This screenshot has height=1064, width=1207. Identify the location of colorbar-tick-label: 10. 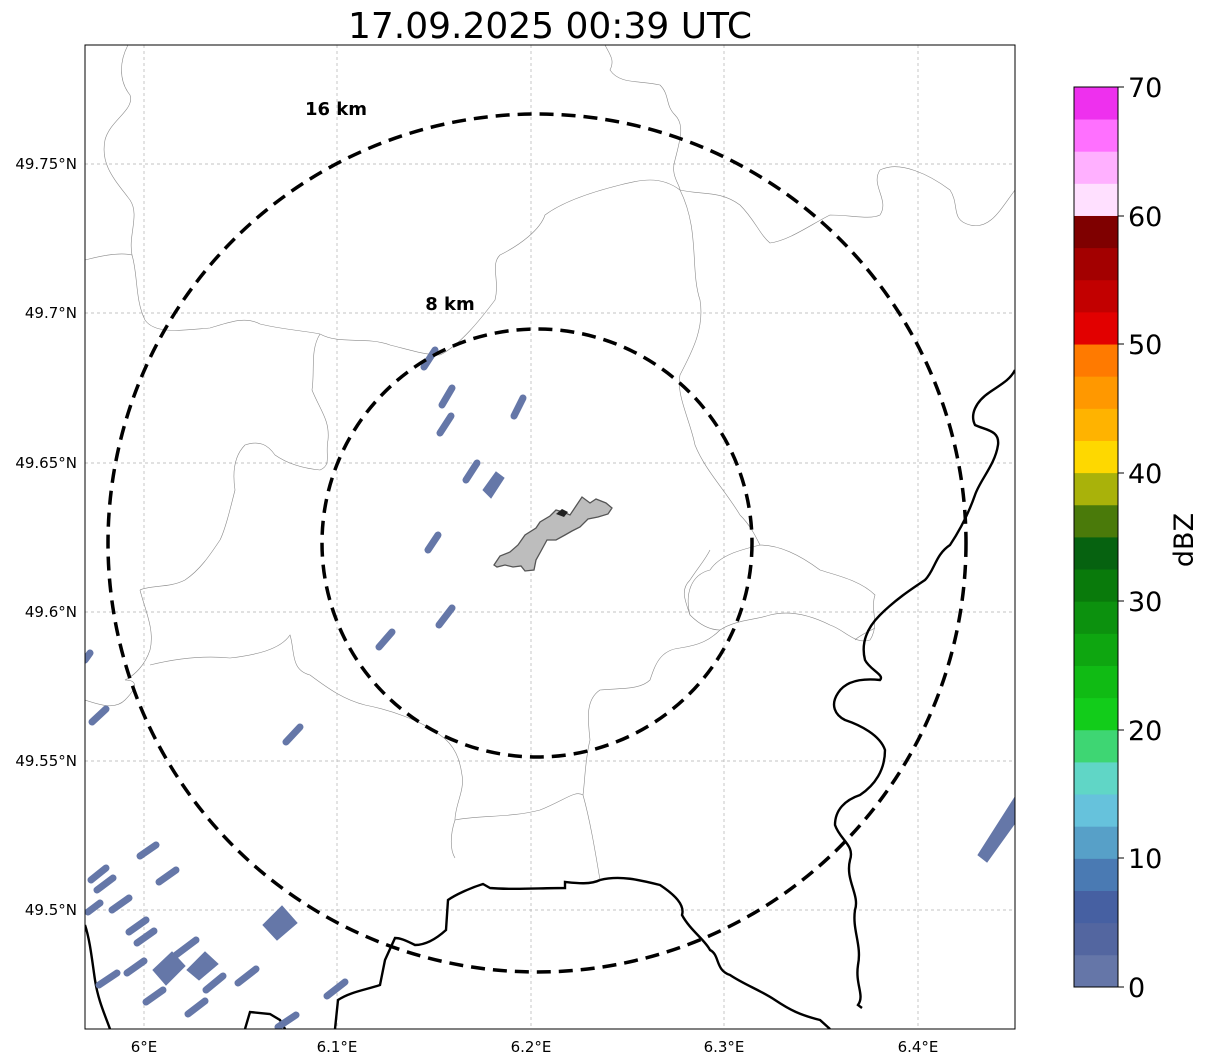
(1145, 859).